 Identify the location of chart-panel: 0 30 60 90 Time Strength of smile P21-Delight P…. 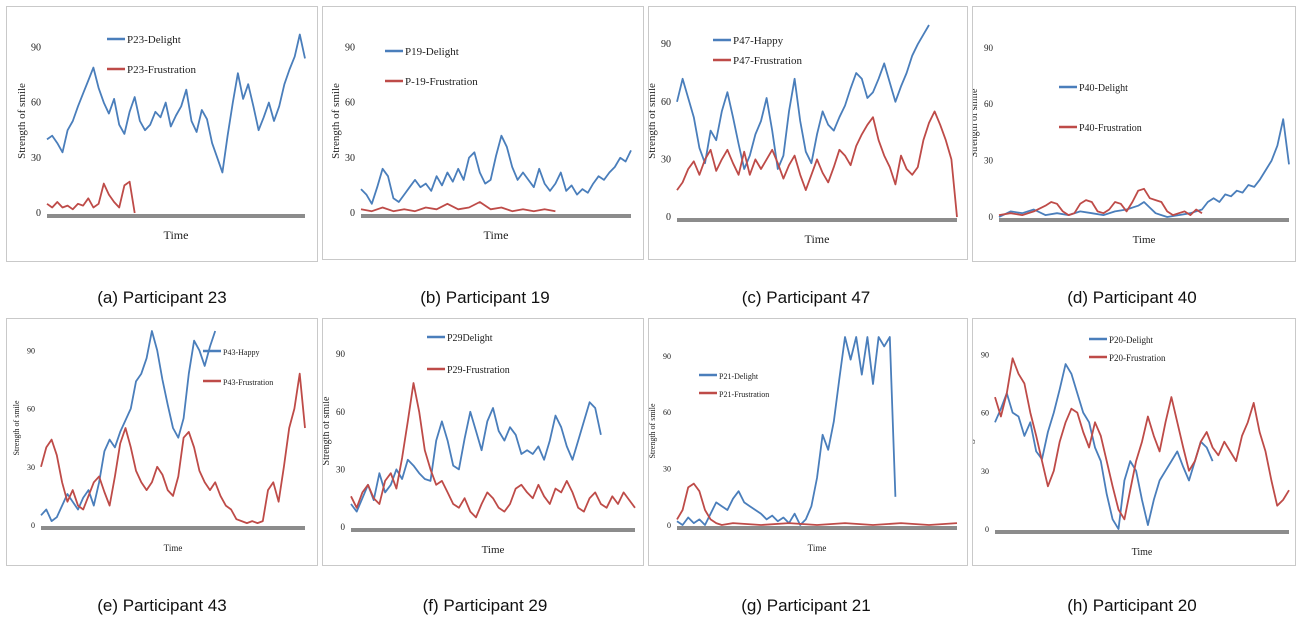
(808, 442).